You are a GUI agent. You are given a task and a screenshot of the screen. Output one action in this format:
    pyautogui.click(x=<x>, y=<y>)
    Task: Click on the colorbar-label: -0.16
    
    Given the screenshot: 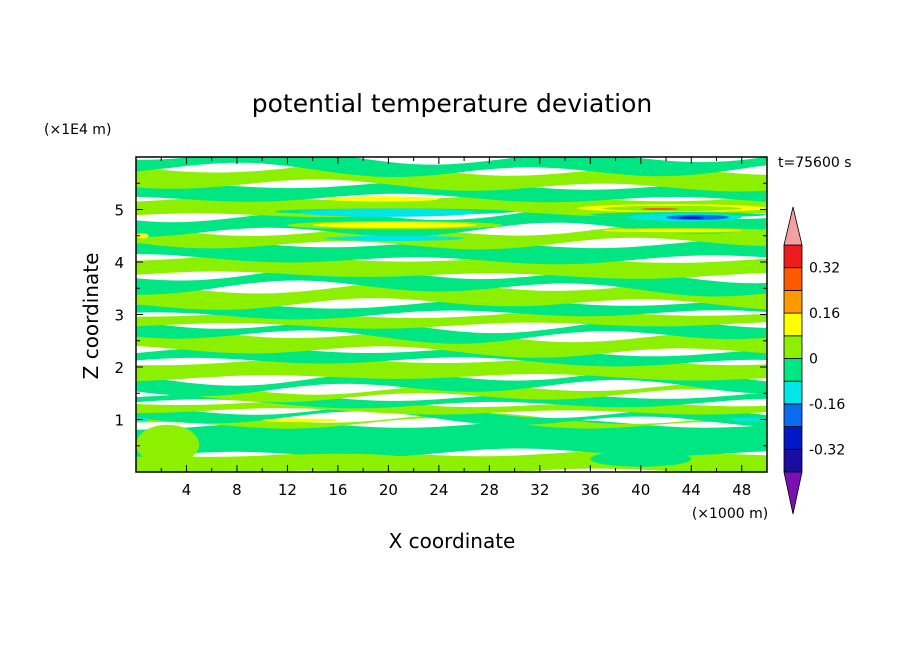 What is the action you would take?
    pyautogui.click(x=827, y=405)
    